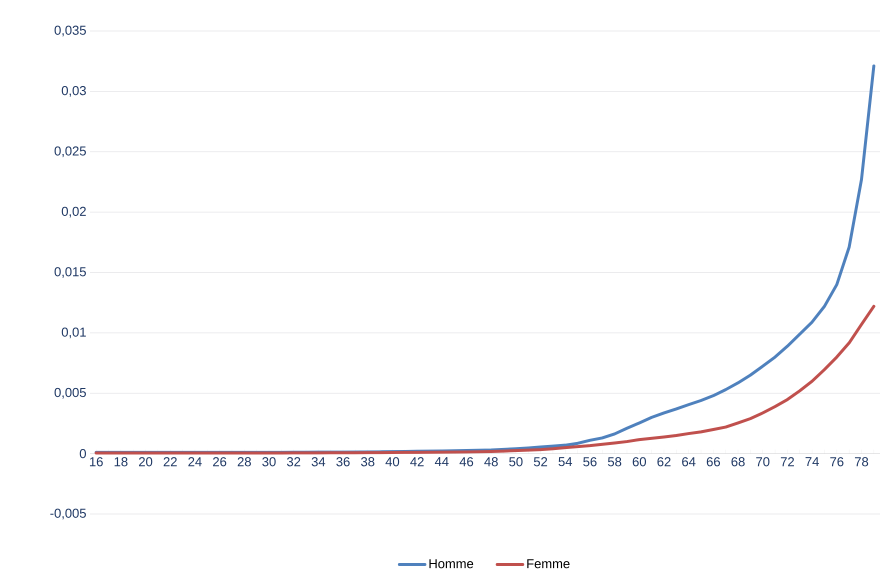 The width and height of the screenshot is (894, 581). Describe the element at coordinates (68, 514) in the screenshot. I see `y-tick-label: -0,005` at that location.